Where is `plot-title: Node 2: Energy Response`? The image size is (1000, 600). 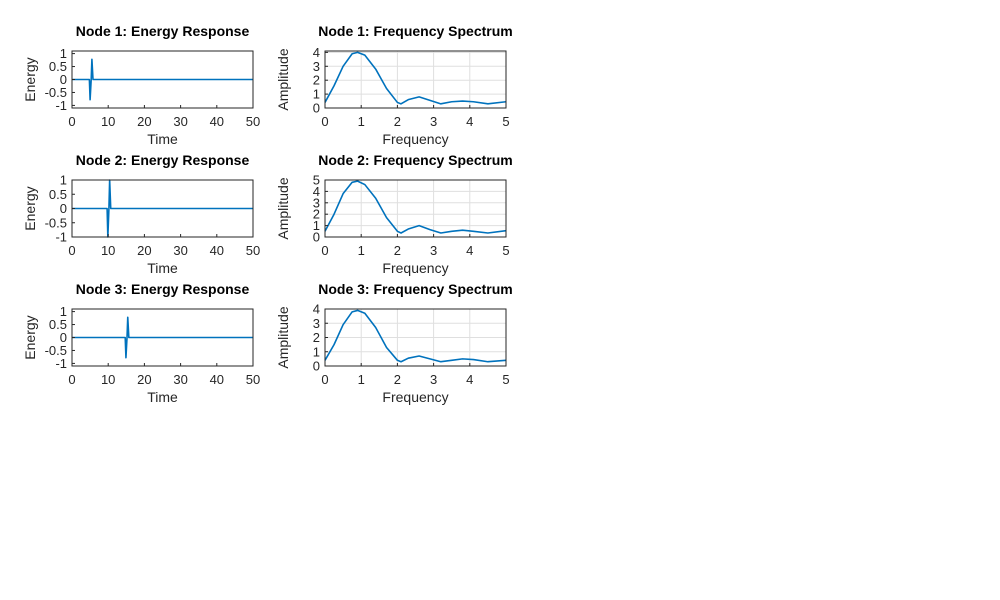
plot-title: Node 2: Energy Response is located at coordinates (163, 160).